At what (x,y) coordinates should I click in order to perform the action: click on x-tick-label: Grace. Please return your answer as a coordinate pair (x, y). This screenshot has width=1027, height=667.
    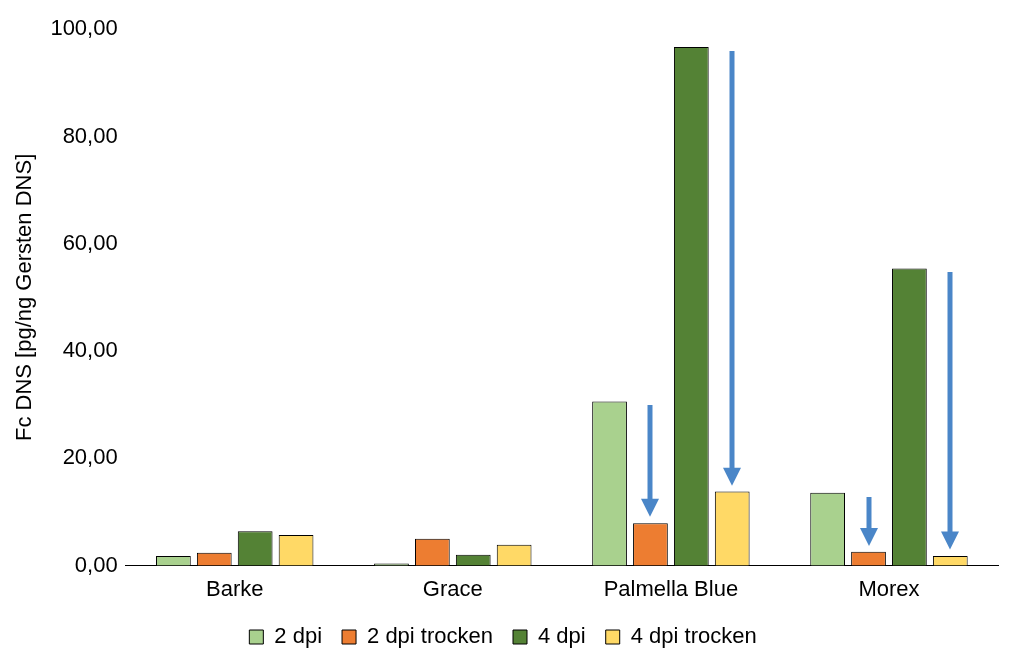
    Looking at the image, I should click on (452, 588).